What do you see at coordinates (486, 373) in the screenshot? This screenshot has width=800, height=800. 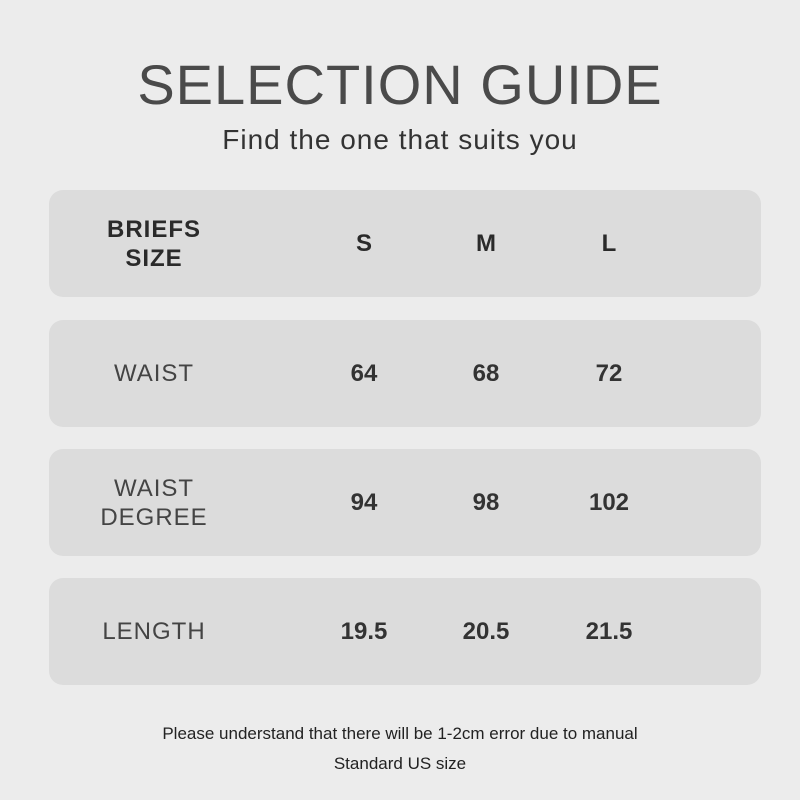 I see `value-m: 68` at bounding box center [486, 373].